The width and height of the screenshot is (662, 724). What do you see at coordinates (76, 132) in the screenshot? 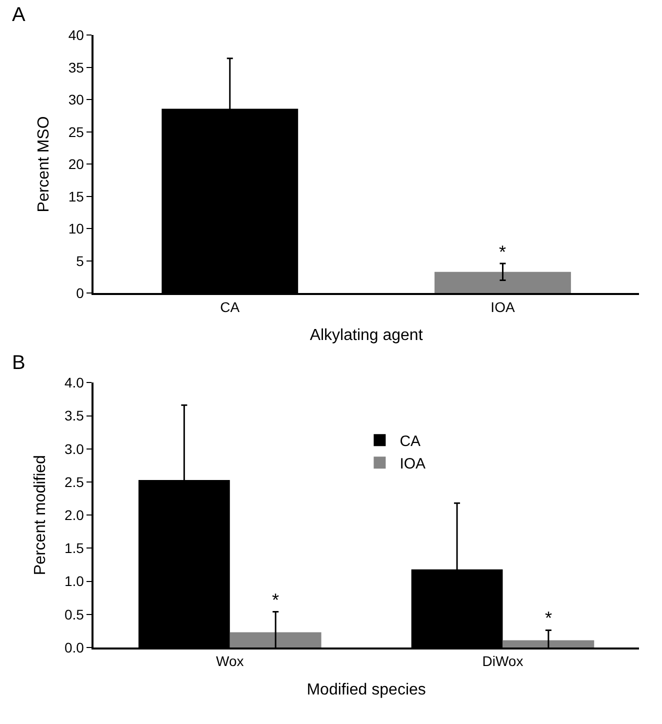
I see `y-tick-label: 25` at bounding box center [76, 132].